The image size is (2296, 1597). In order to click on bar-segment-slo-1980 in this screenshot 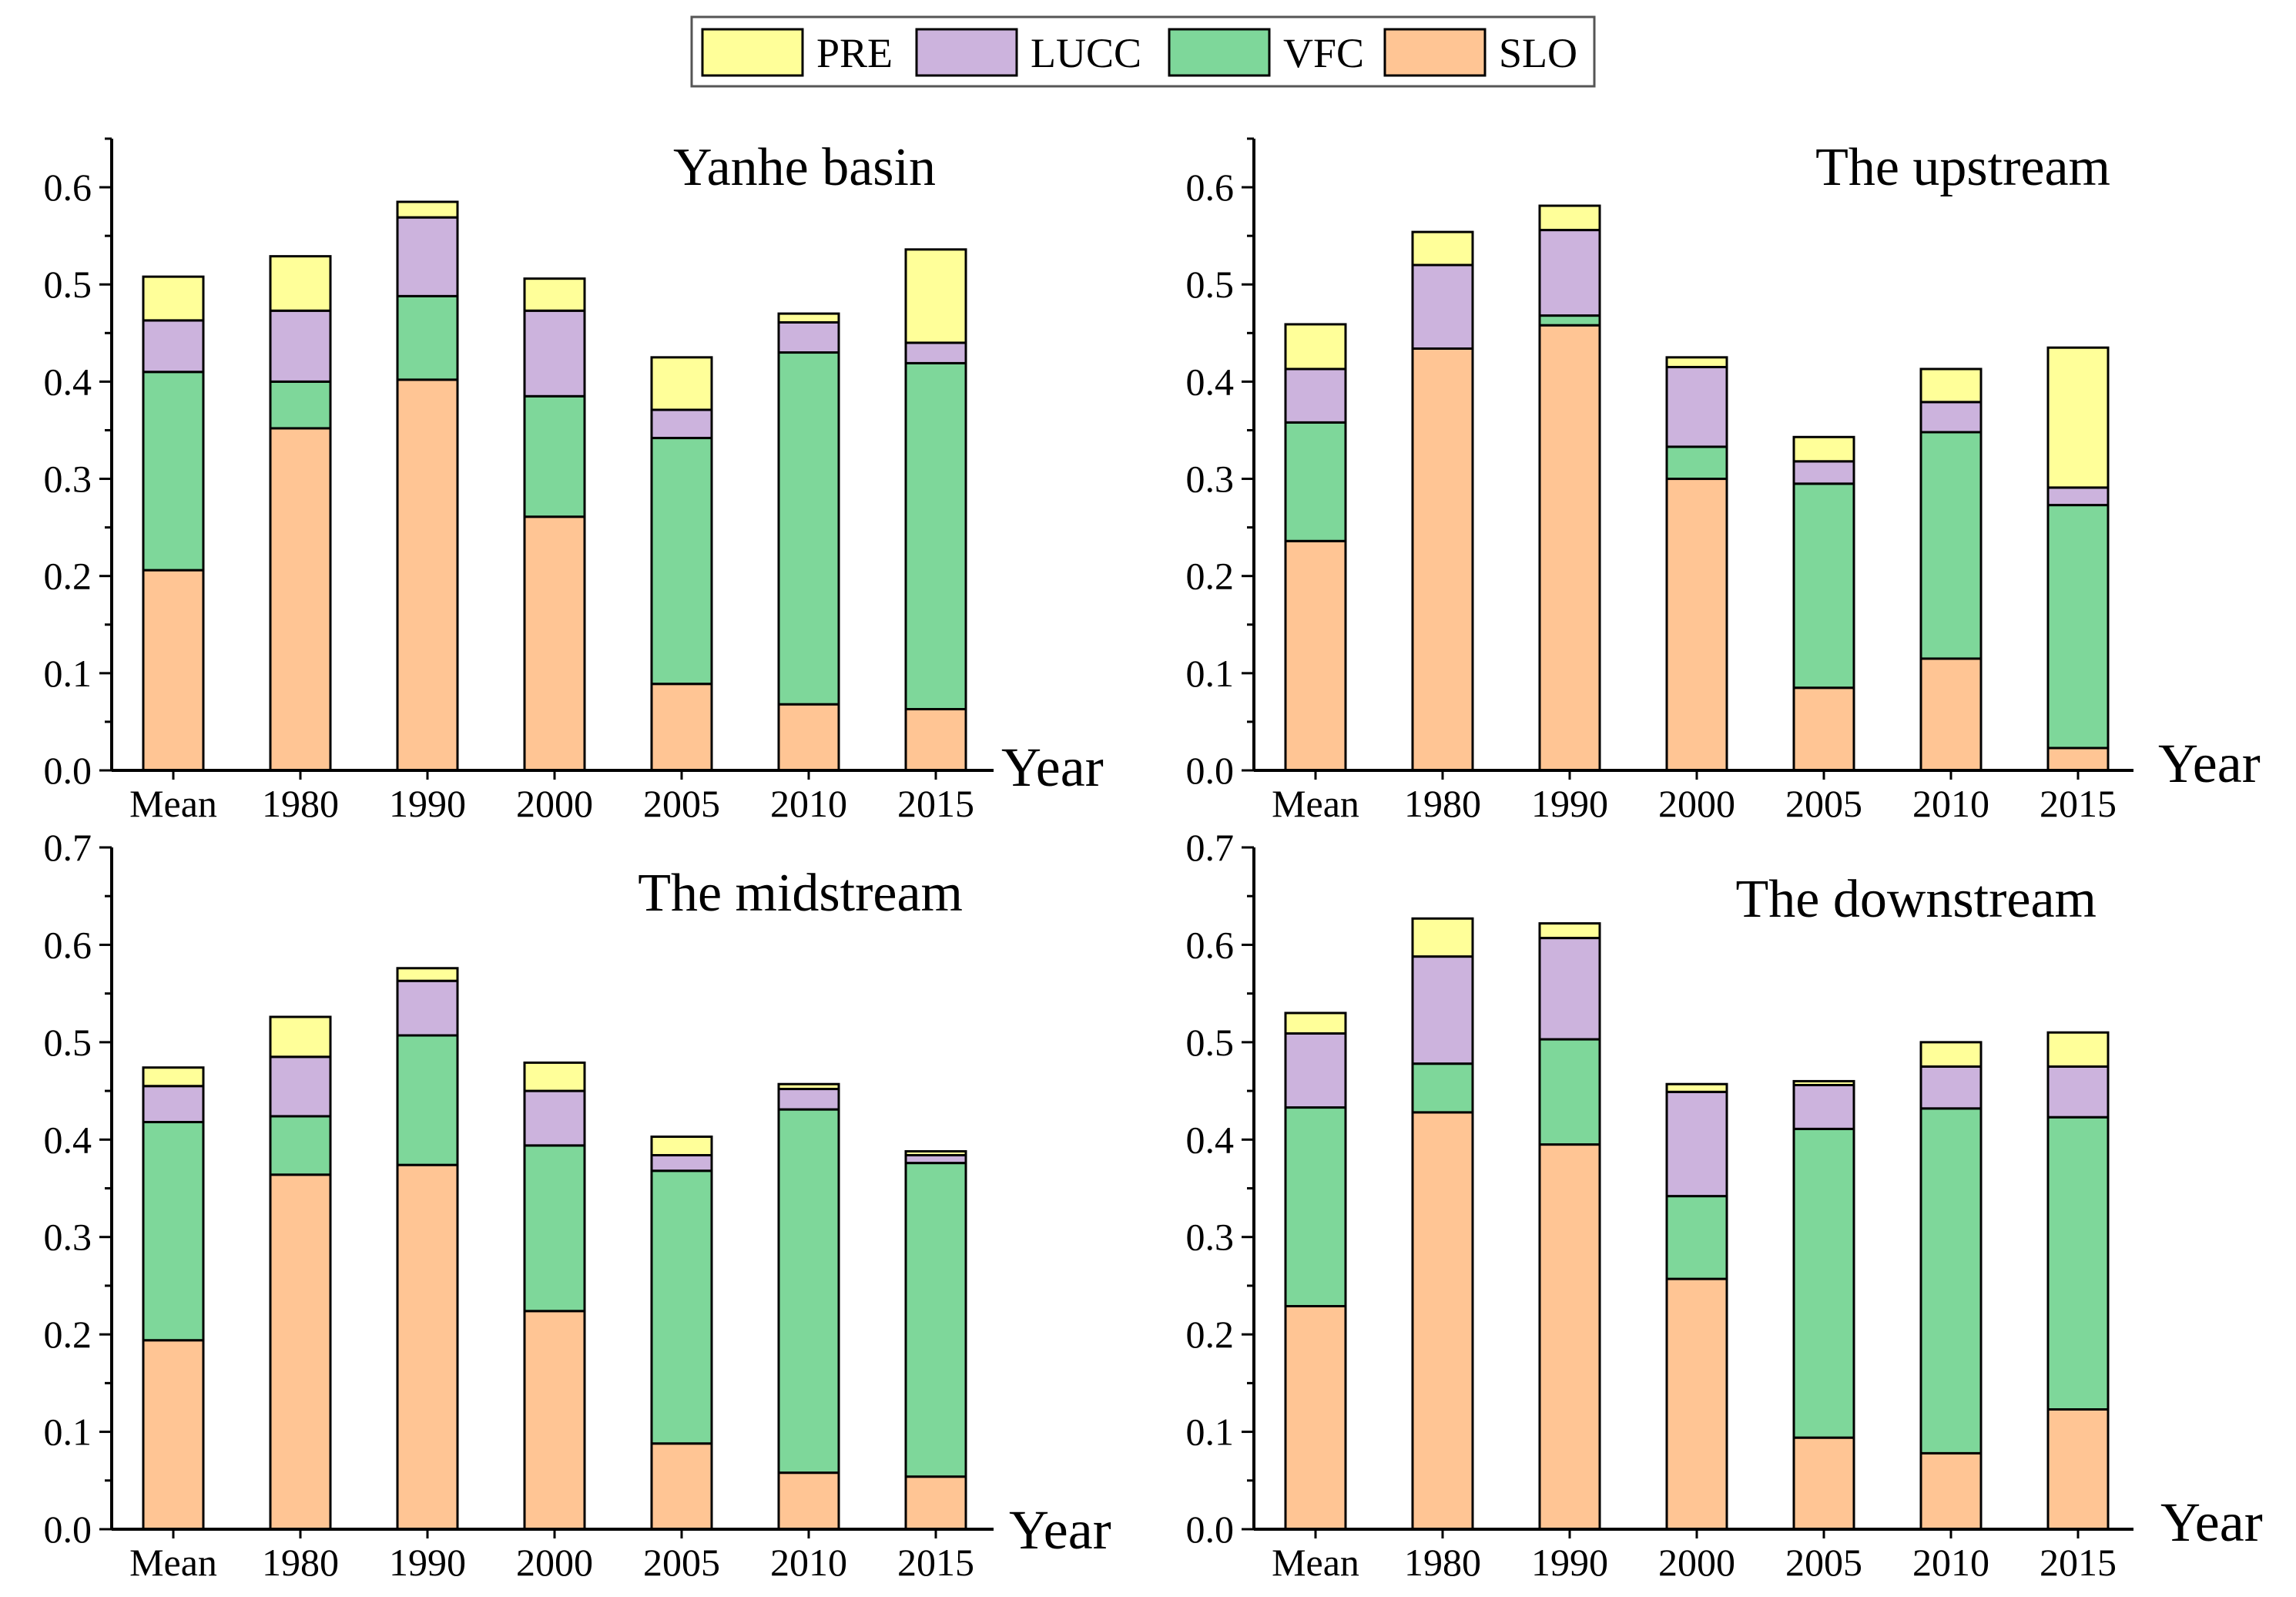, I will do `click(300, 599)`.